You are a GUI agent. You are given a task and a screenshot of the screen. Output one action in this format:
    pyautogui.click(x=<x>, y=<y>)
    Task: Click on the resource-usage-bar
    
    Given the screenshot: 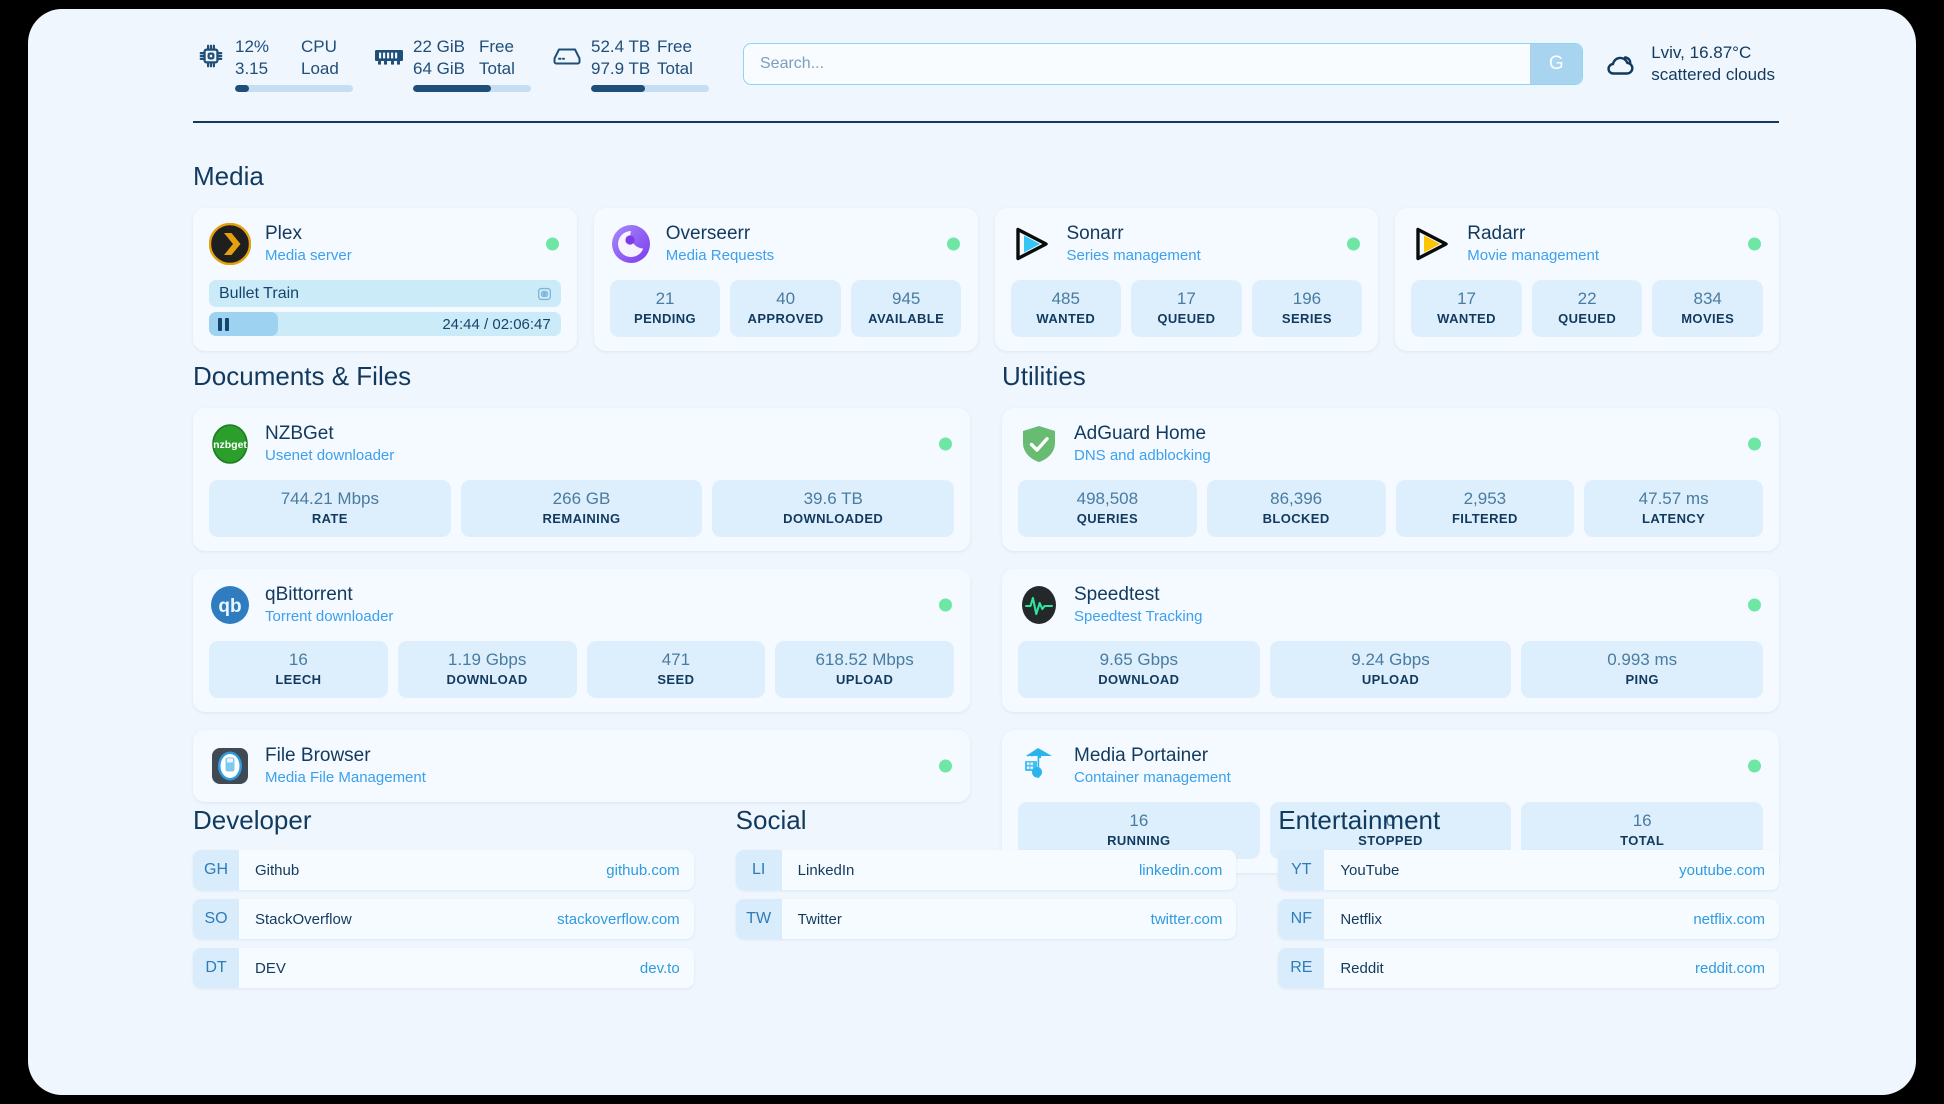 What is the action you would take?
    pyautogui.click(x=472, y=88)
    